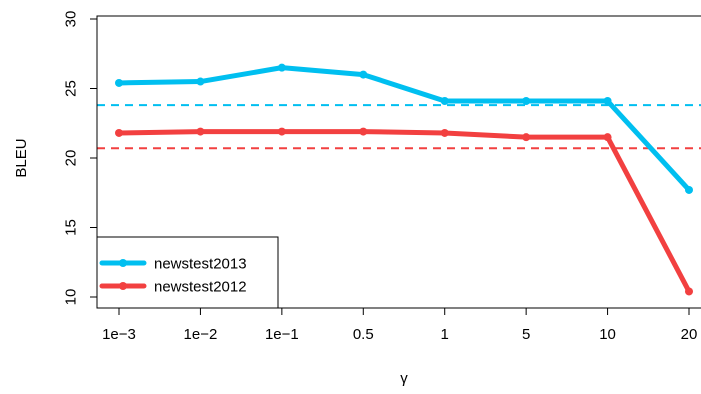  What do you see at coordinates (445, 334) in the screenshot?
I see `x-tick-label: 1` at bounding box center [445, 334].